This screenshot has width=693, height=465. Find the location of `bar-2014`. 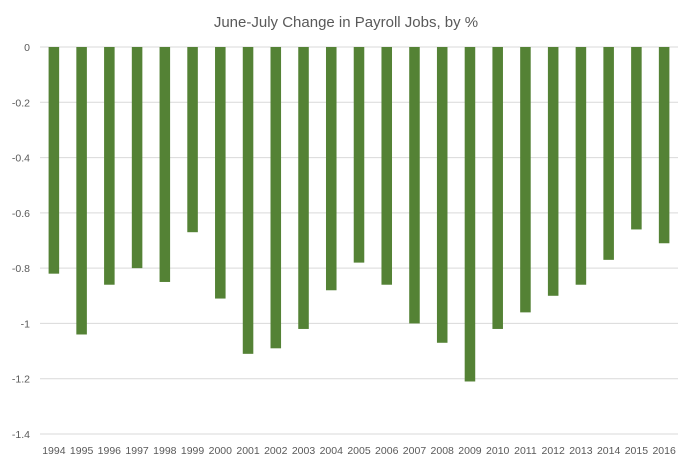

bar-2014 is located at coordinates (608, 153).